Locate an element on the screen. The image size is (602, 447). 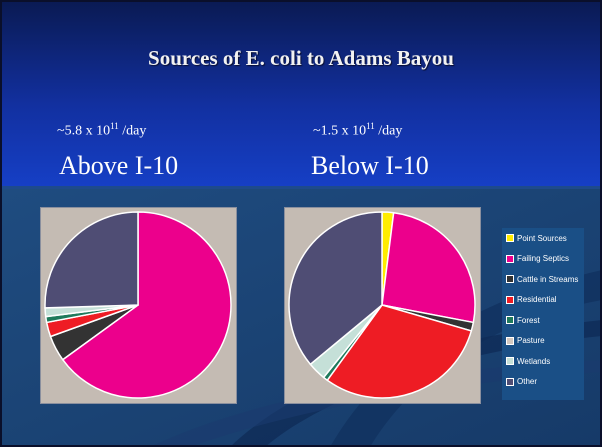
legend-item-other: Other is located at coordinates (521, 382).